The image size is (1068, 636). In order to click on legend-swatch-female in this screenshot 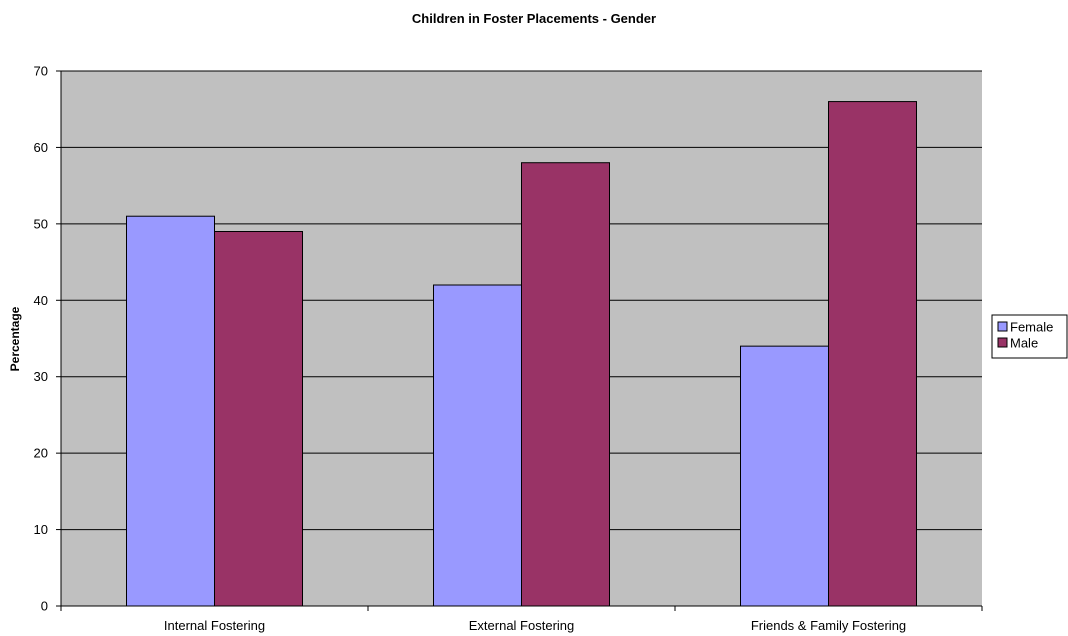, I will do `click(1002, 326)`.